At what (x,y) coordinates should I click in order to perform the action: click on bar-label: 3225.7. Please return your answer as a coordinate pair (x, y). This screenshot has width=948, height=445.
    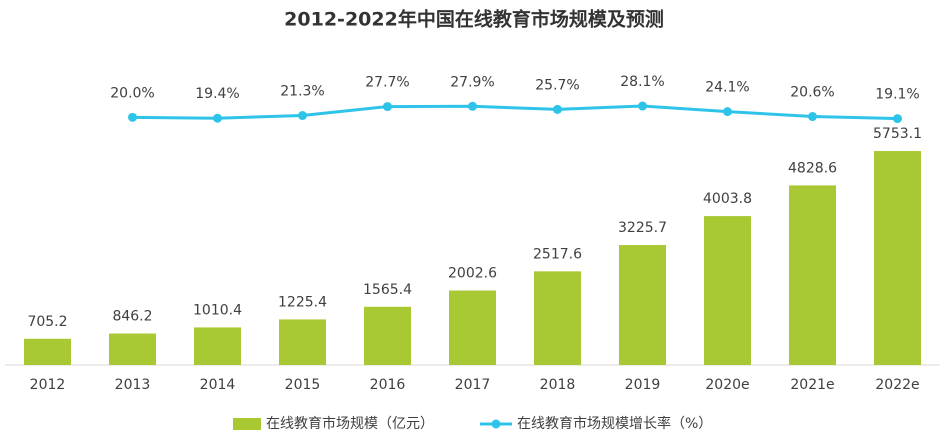
    Looking at the image, I should click on (642, 228).